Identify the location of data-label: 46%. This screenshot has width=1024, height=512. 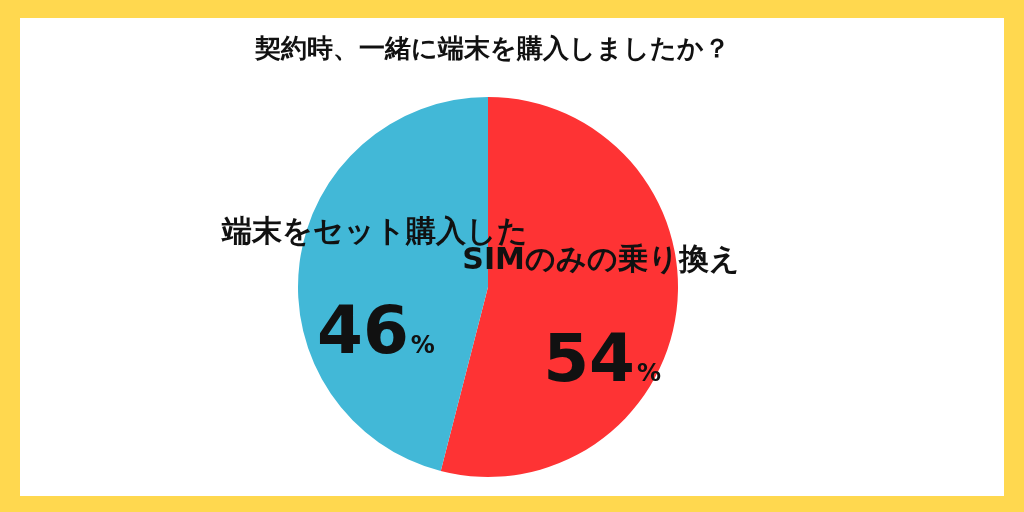
(375, 330).